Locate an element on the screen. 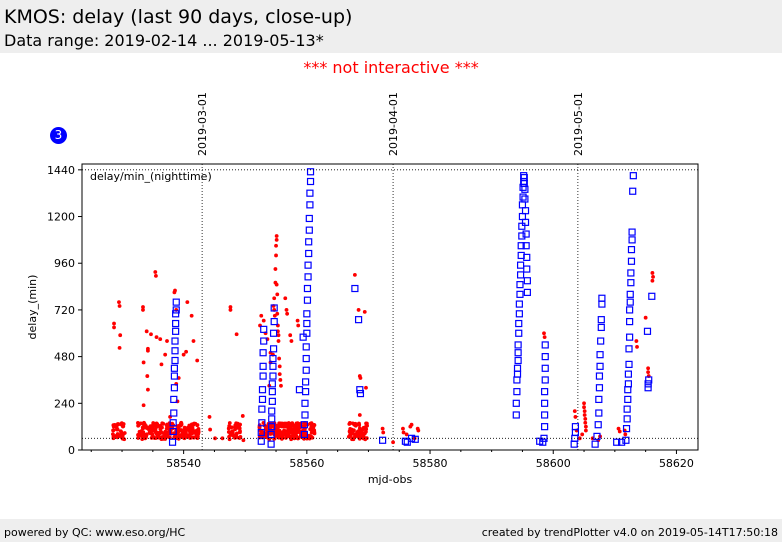  y-tick-label: 1200 is located at coordinates (61, 217).